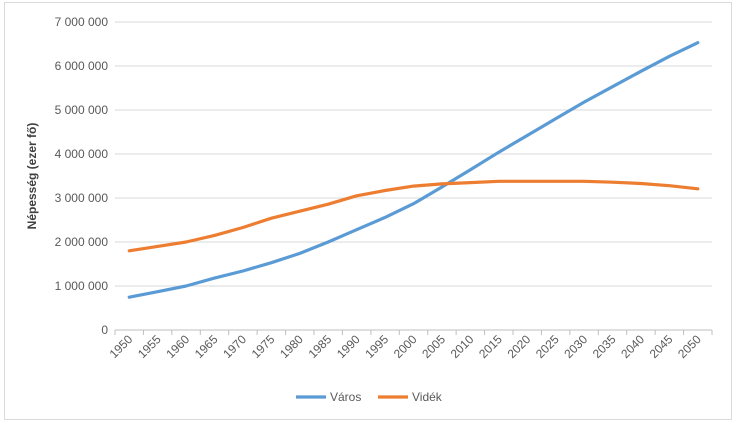 The image size is (738, 442). Describe the element at coordinates (263, 346) in the screenshot. I see `x-tick-label: 1975` at that location.